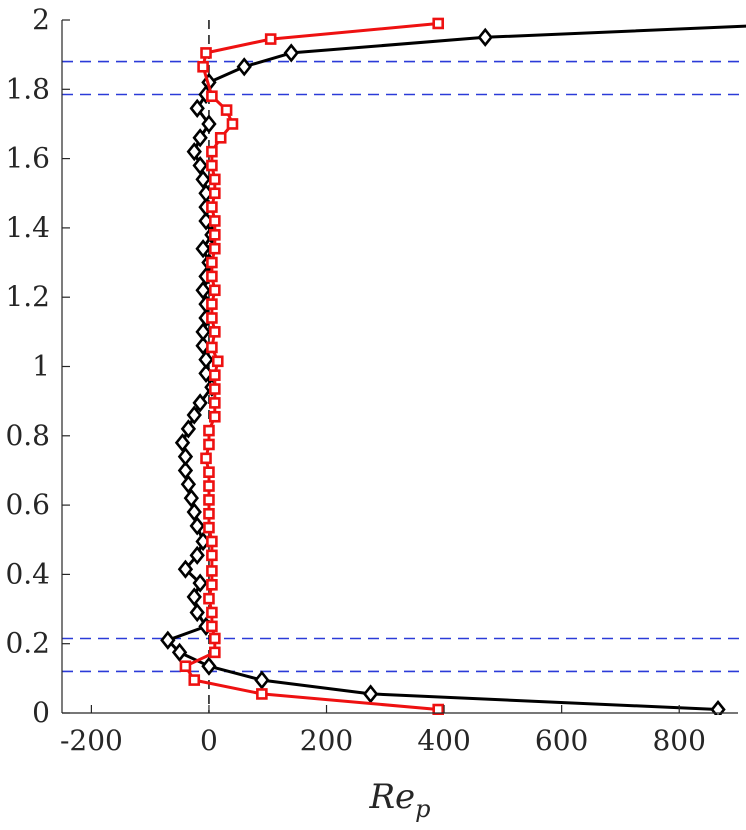  I want to click on x-tick-label: 200, so click(326, 740).